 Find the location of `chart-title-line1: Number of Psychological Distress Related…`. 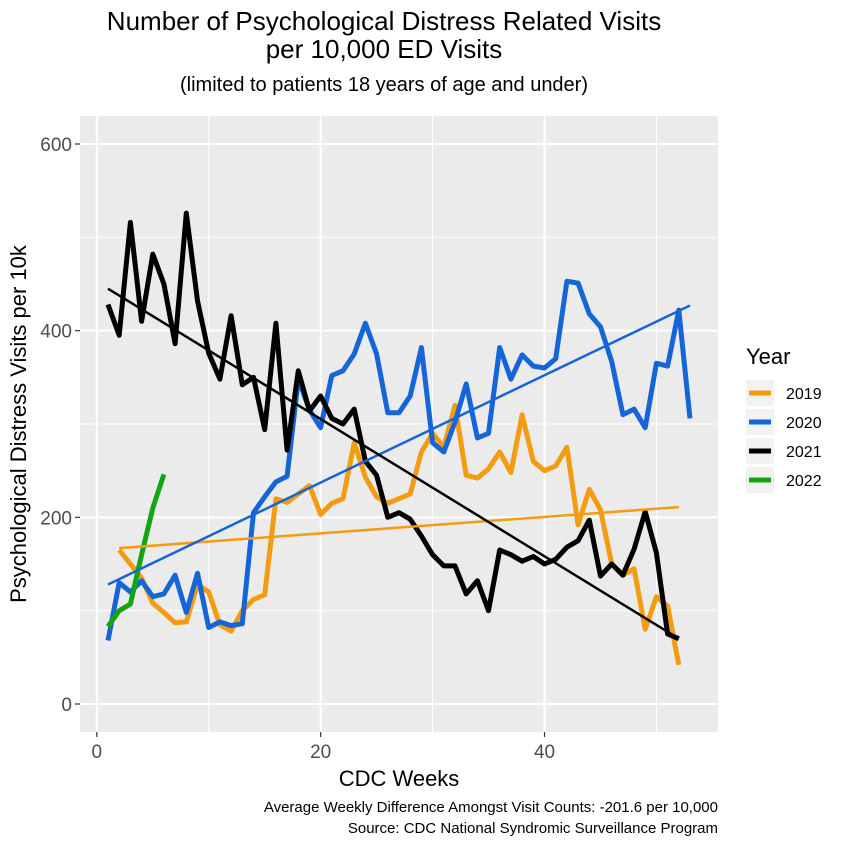

chart-title-line1: Number of Psychological Distress Related… is located at coordinates (384, 21).